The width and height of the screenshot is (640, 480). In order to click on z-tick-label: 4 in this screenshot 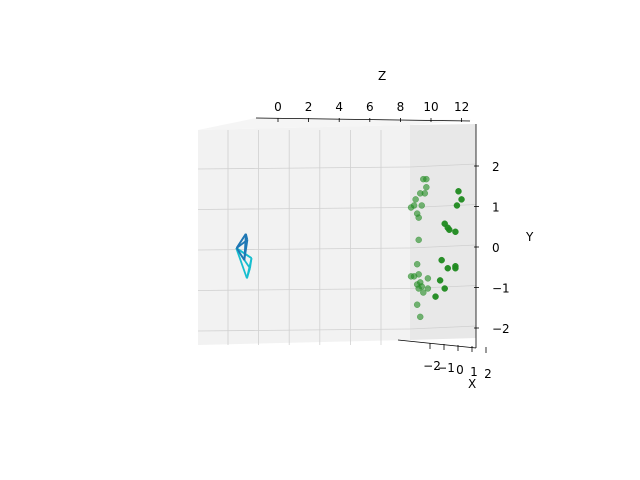, I will do `click(339, 107)`.